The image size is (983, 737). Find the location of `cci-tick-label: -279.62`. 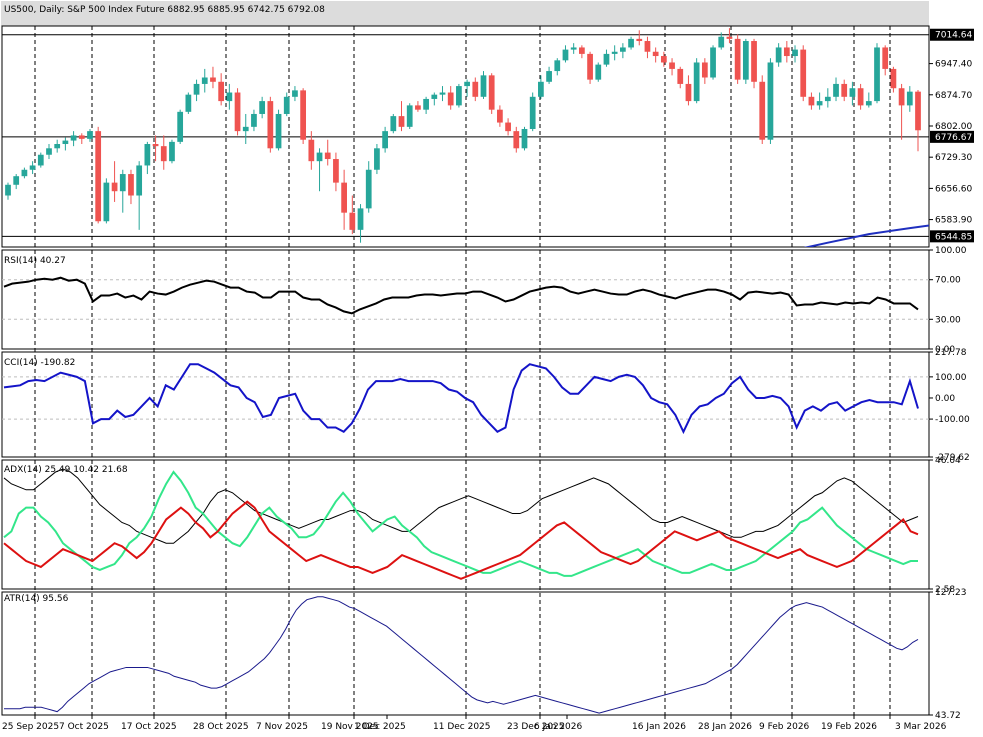

cci-tick-label: -279.62 is located at coordinates (952, 458).